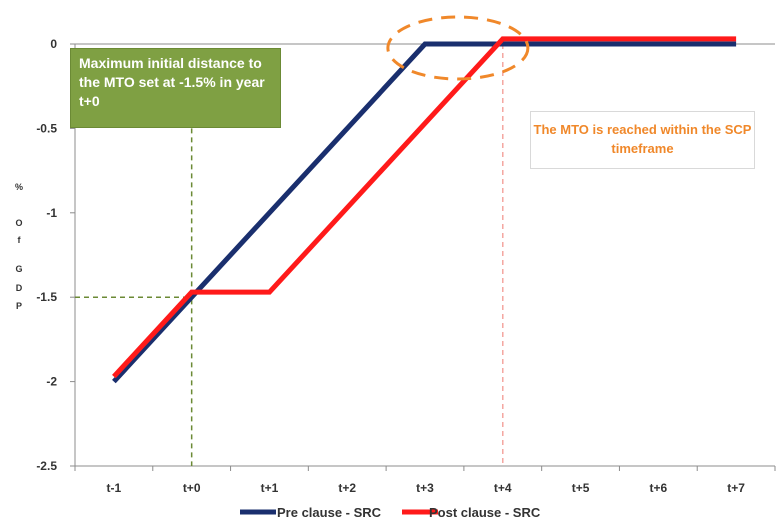  What do you see at coordinates (270, 488) in the screenshot?
I see `x-tick-label: t+1` at bounding box center [270, 488].